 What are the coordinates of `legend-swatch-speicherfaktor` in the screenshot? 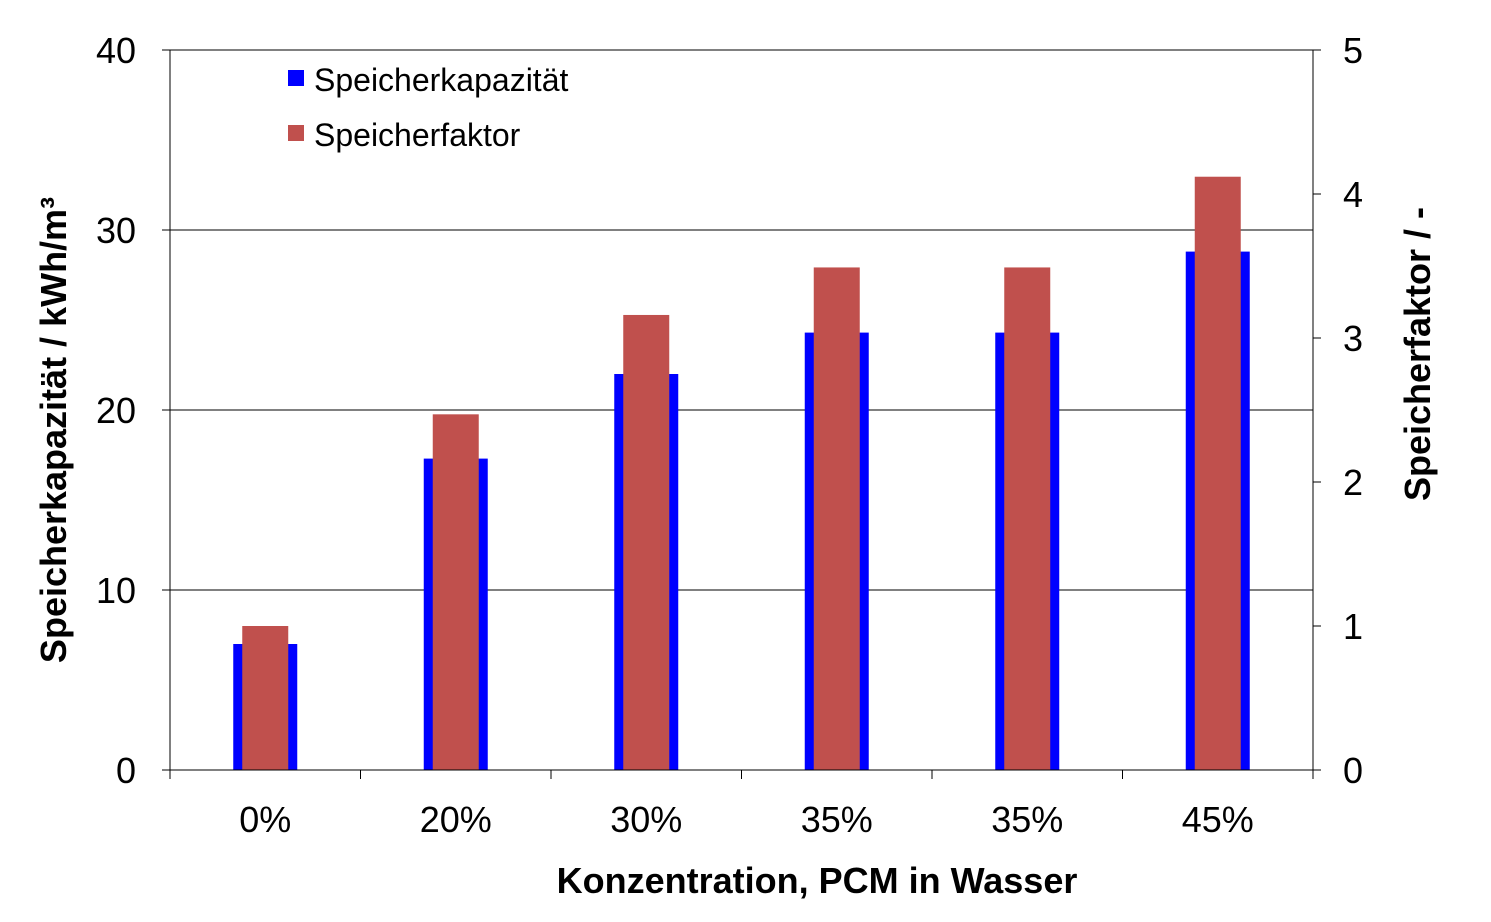 It's located at (296, 133).